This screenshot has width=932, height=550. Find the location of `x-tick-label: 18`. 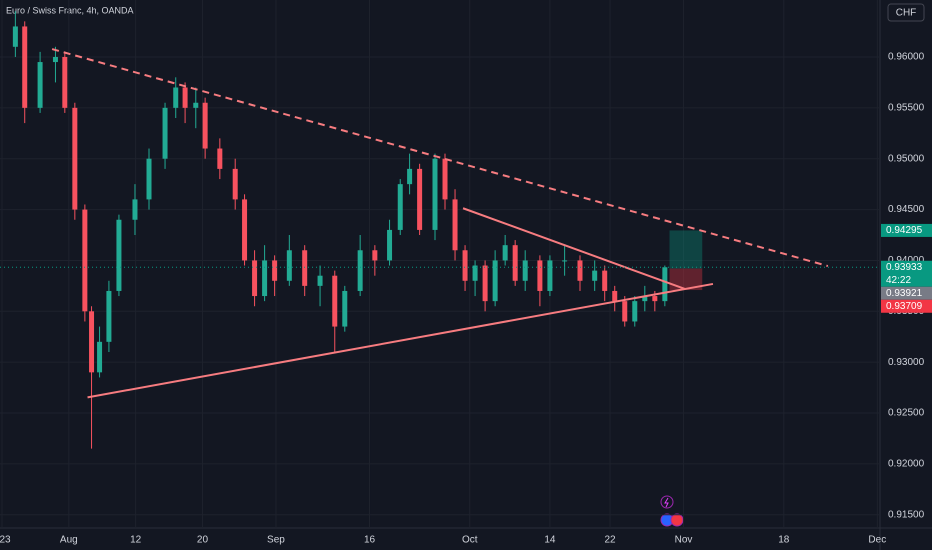

x-tick-label: 18 is located at coordinates (784, 540).